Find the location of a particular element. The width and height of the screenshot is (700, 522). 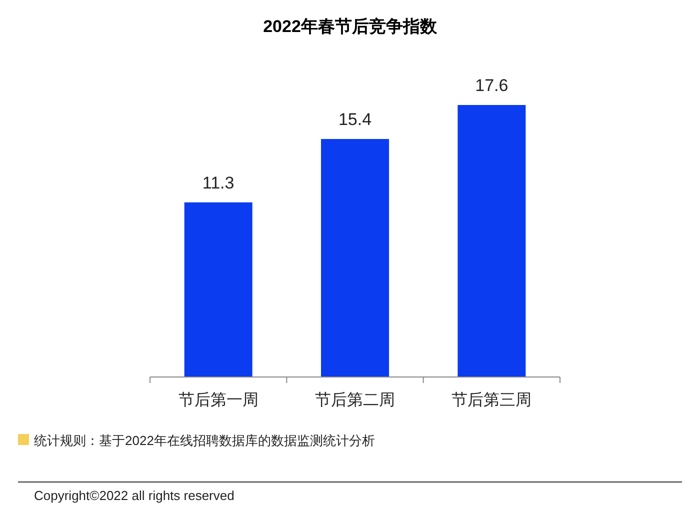

x-tick-label: 节后第一周 is located at coordinates (218, 400).